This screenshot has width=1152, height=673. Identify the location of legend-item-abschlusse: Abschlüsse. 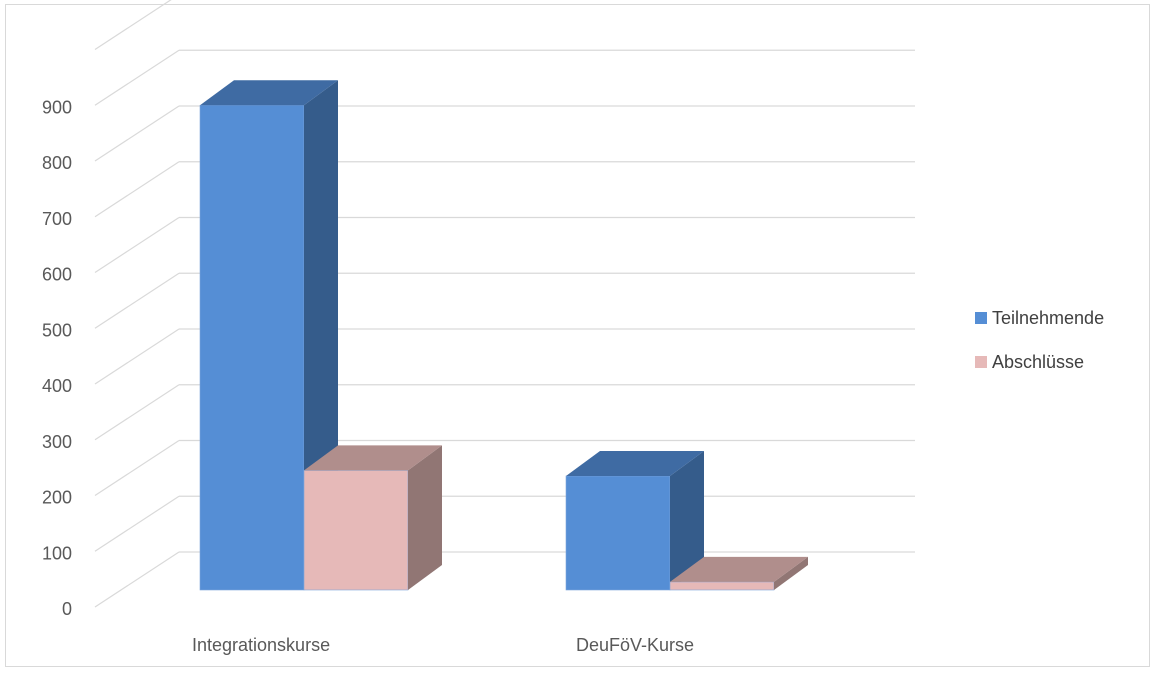
(1029, 362).